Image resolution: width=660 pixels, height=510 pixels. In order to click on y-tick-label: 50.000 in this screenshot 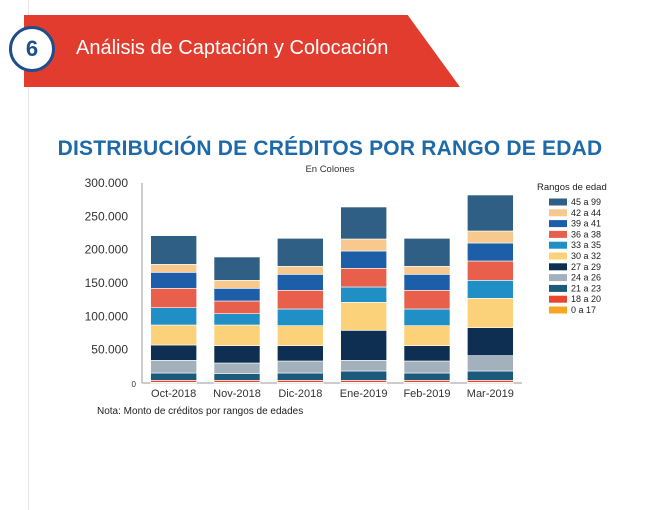, I will do `click(109, 350)`.